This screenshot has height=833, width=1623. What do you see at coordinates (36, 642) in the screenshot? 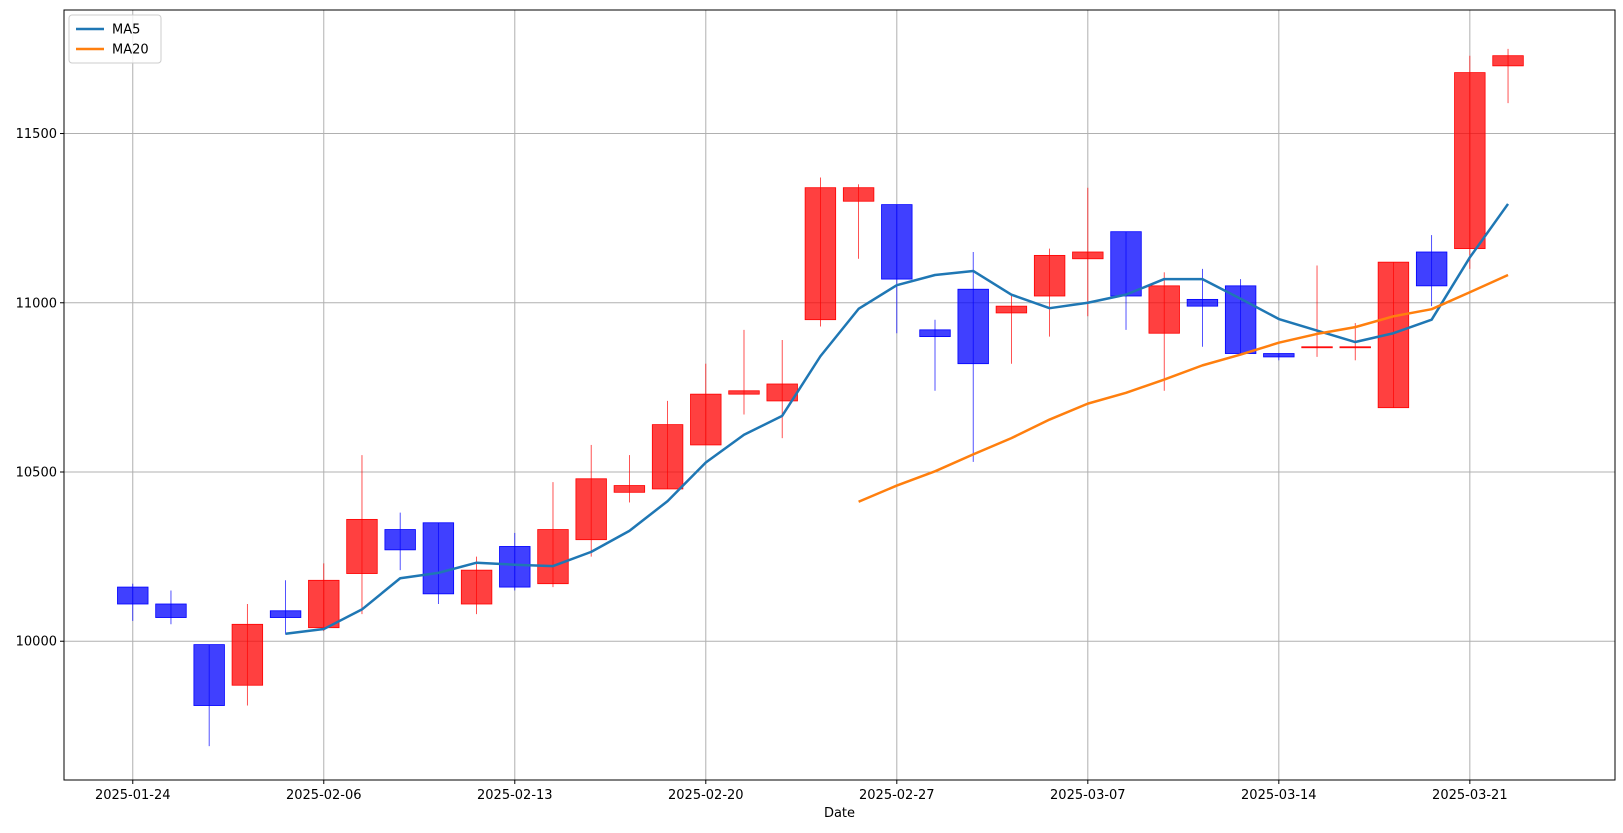
I see `y-tick-label: 10000` at bounding box center [36, 642].